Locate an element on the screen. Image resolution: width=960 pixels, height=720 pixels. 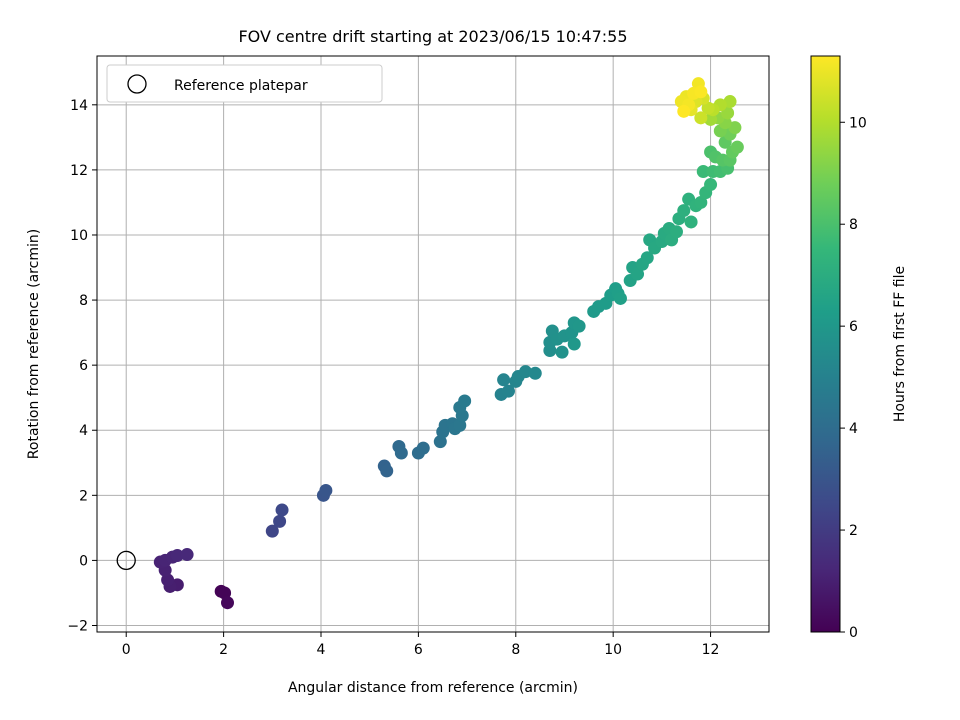
colorbar-tick-label: 0 is located at coordinates (853, 633).